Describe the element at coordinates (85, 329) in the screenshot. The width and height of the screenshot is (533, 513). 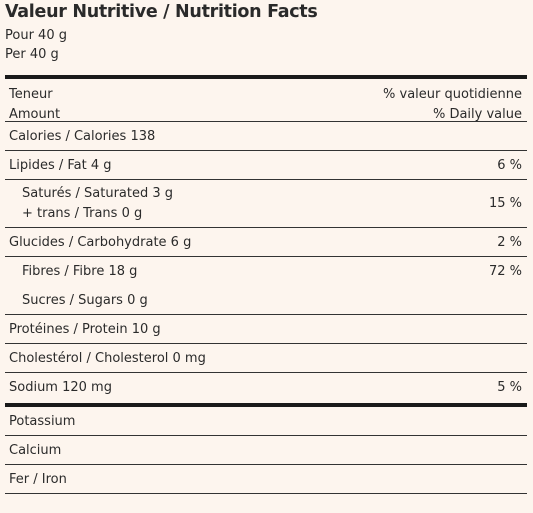
I see `nutrient-label: Protéines / Protein 10 g` at that location.